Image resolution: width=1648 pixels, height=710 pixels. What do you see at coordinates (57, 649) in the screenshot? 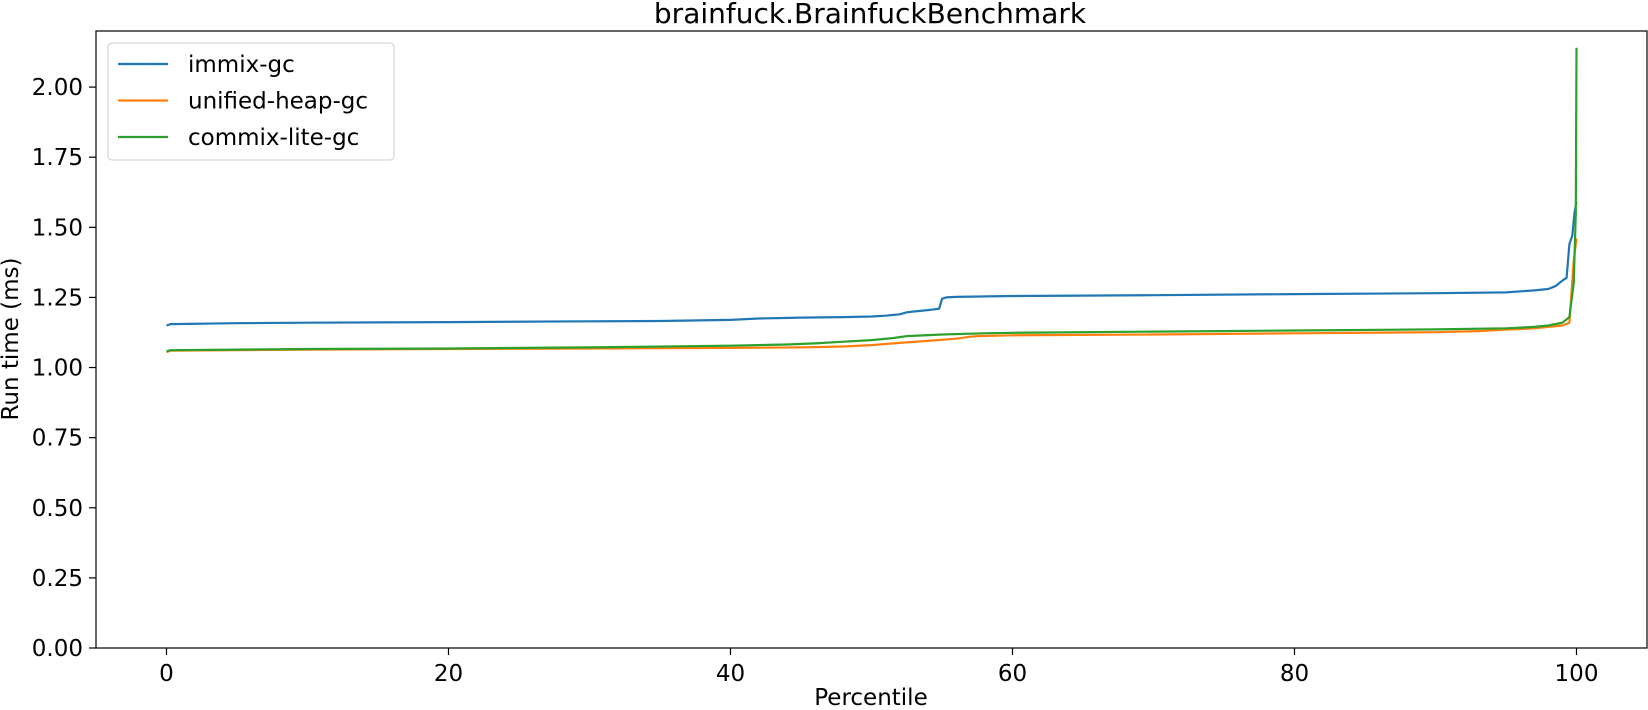
I see `y-tick-label: 0.00` at bounding box center [57, 649].